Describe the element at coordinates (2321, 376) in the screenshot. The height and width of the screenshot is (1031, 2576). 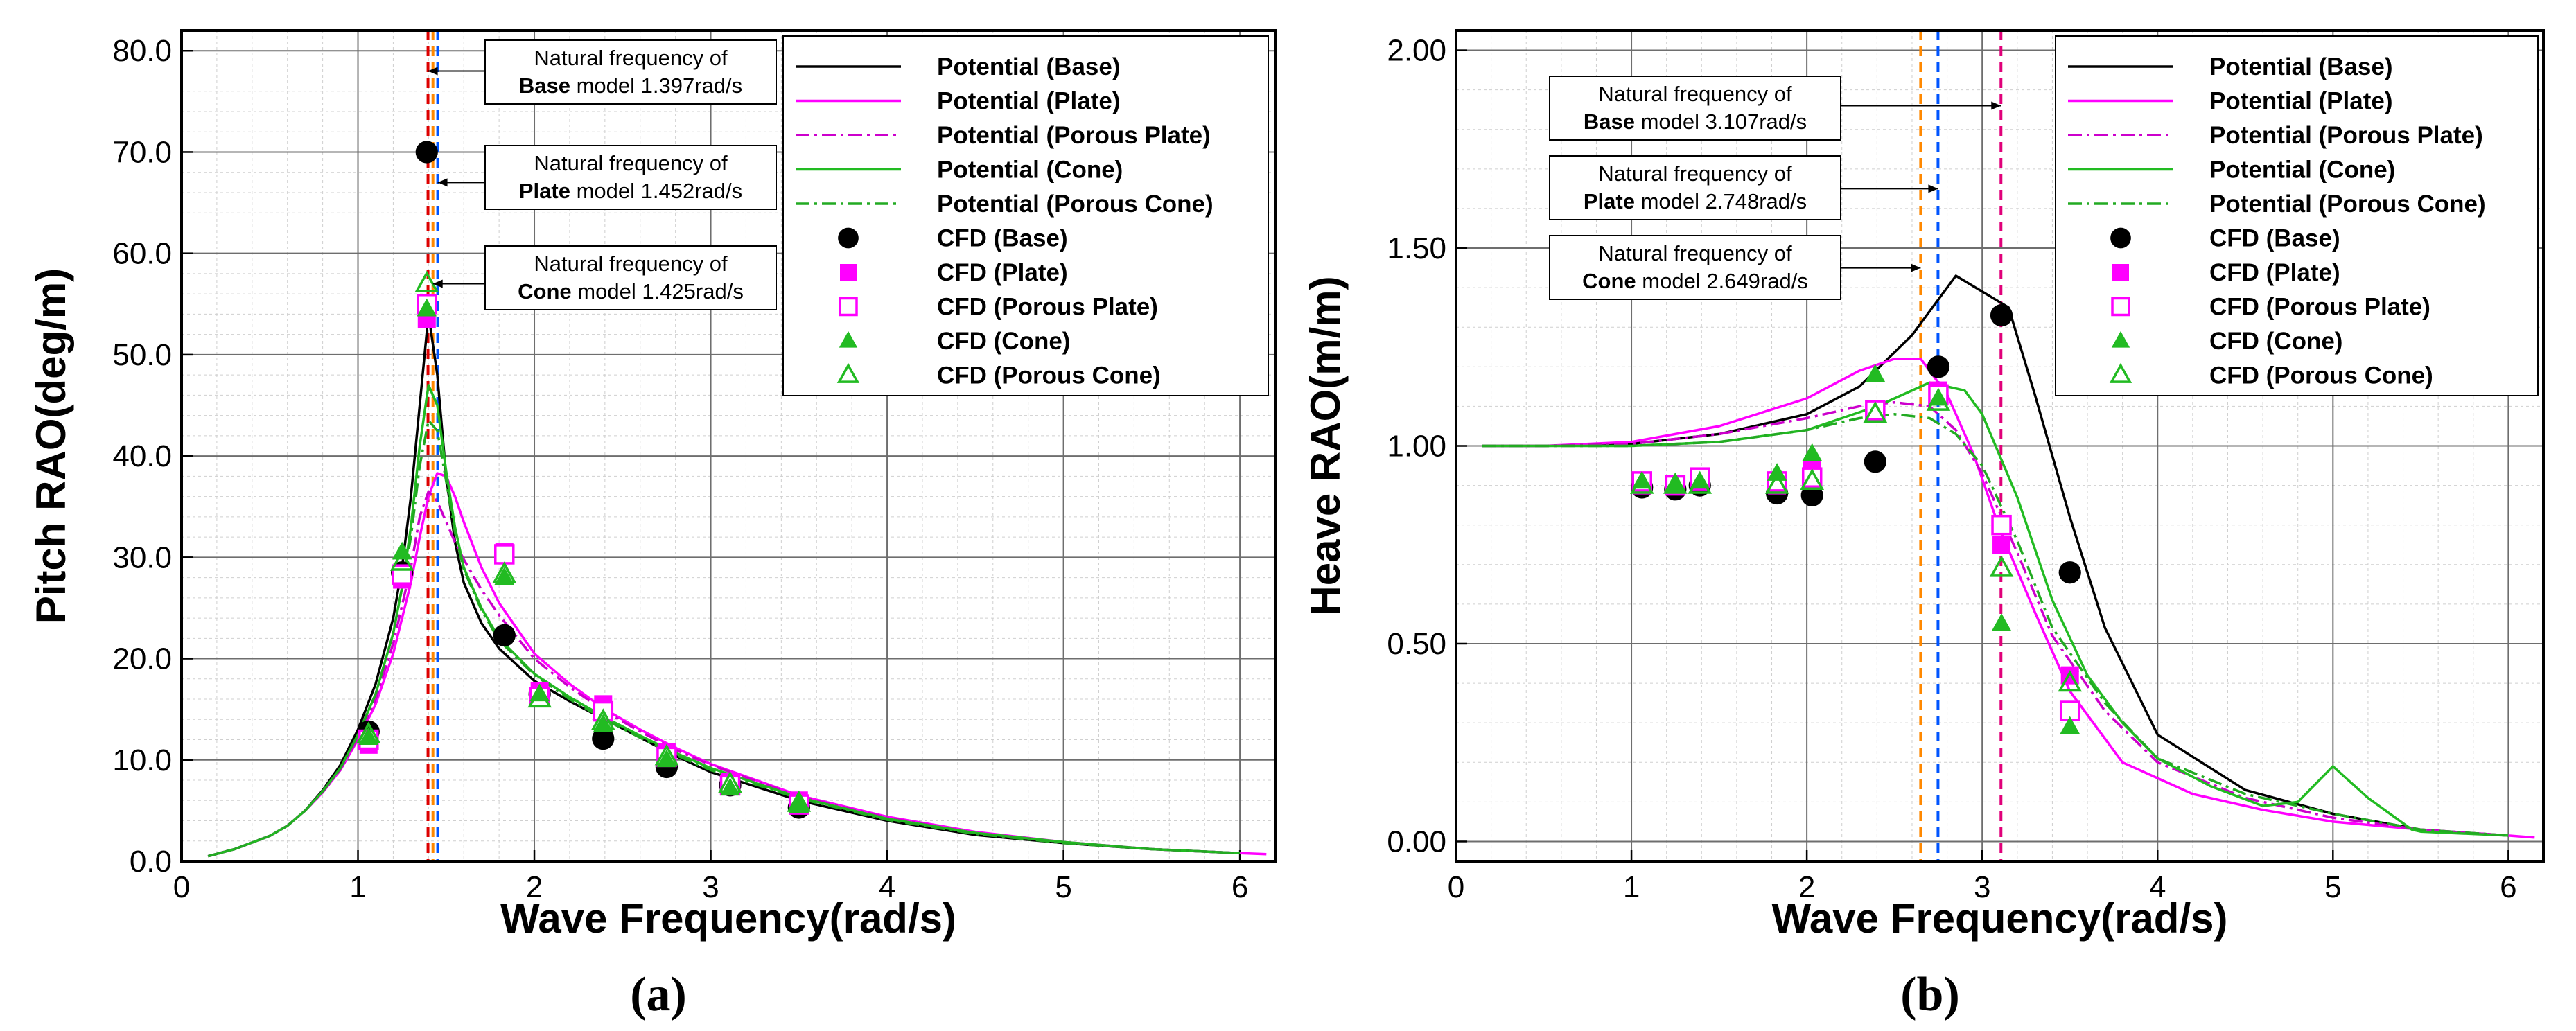
I see `legend-label: CFD (Porous Cone)` at that location.